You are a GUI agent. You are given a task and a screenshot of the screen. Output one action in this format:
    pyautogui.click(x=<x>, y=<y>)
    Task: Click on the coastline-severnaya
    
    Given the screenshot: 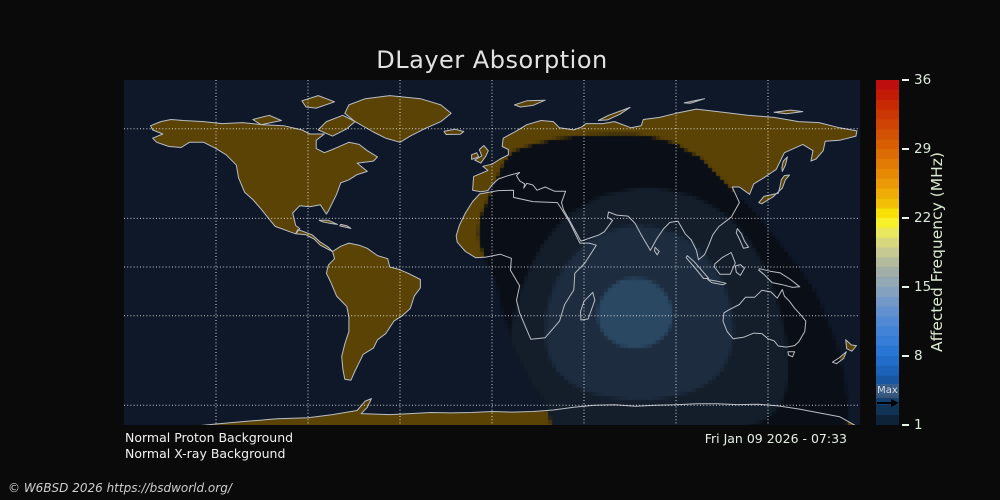 What is the action you would take?
    pyautogui.click(x=694, y=101)
    